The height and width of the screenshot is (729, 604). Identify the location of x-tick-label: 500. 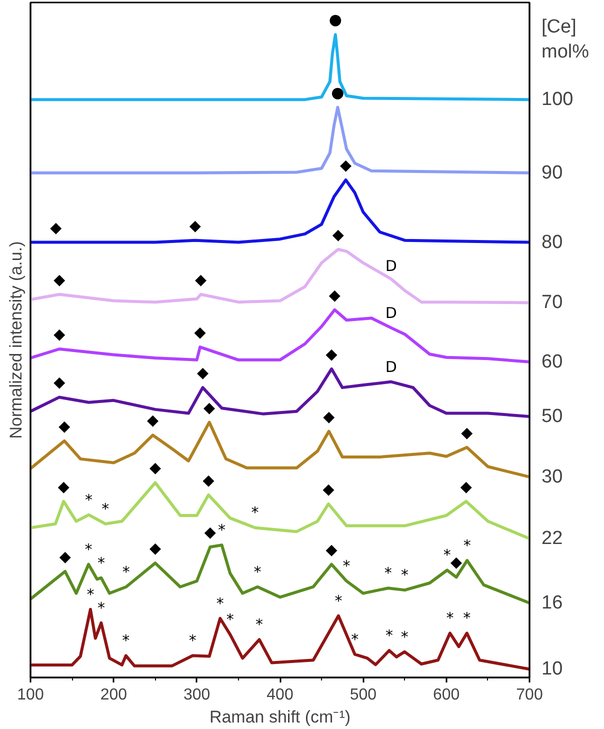
(363, 695).